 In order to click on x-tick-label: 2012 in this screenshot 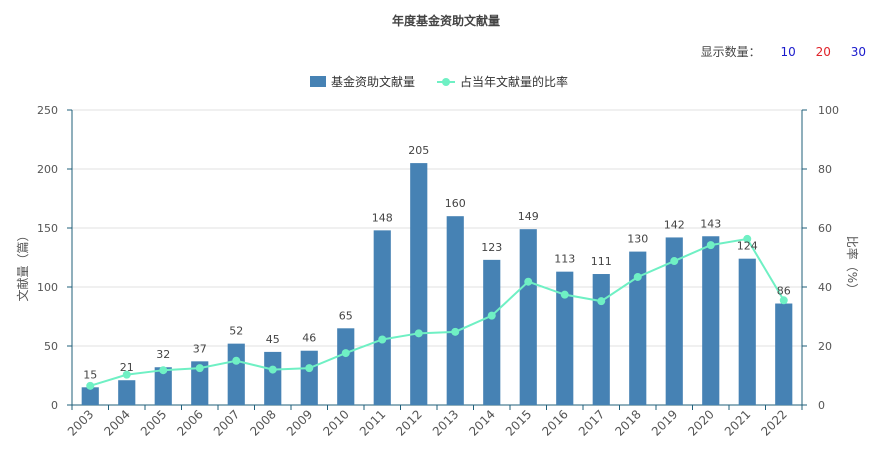, I will do `click(408, 422)`.